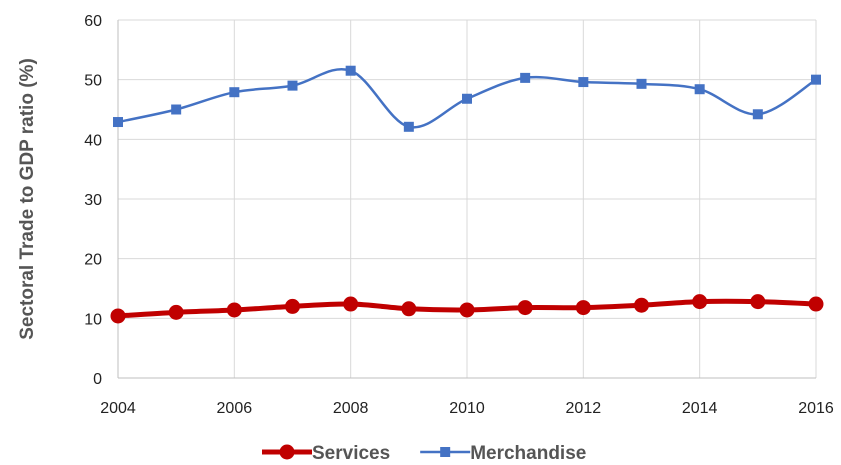 This screenshot has height=465, width=841. I want to click on legend-label: Merchandise, so click(528, 453).